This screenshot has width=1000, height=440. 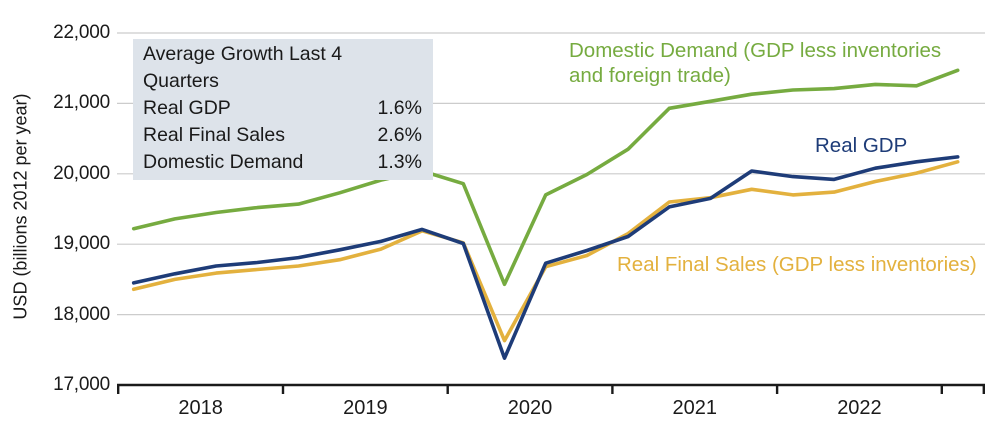 What do you see at coordinates (81, 384) in the screenshot?
I see `y-tick-label: 17,000` at bounding box center [81, 384].